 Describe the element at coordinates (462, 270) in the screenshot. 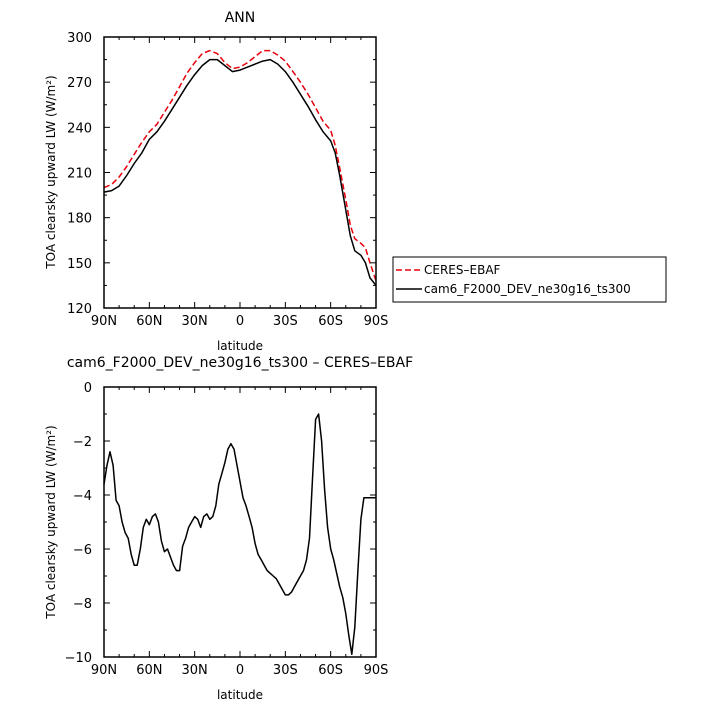

I see `legend-label-ceres: CERES–EBAF` at that location.